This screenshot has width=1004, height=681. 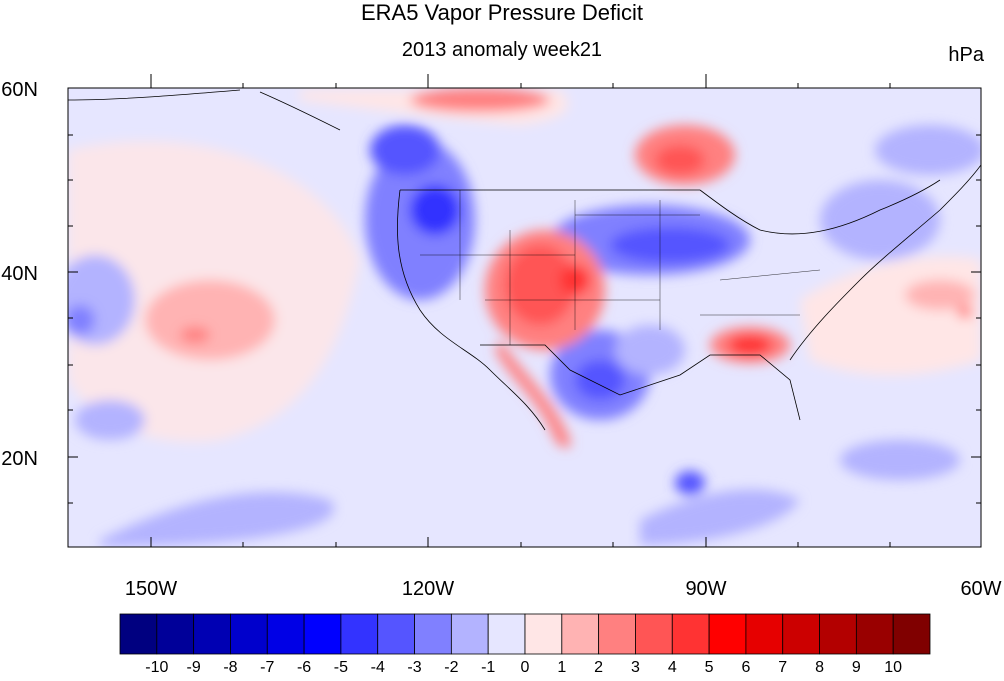 What do you see at coordinates (561, 667) in the screenshot?
I see `colorbar-label: 1` at bounding box center [561, 667].